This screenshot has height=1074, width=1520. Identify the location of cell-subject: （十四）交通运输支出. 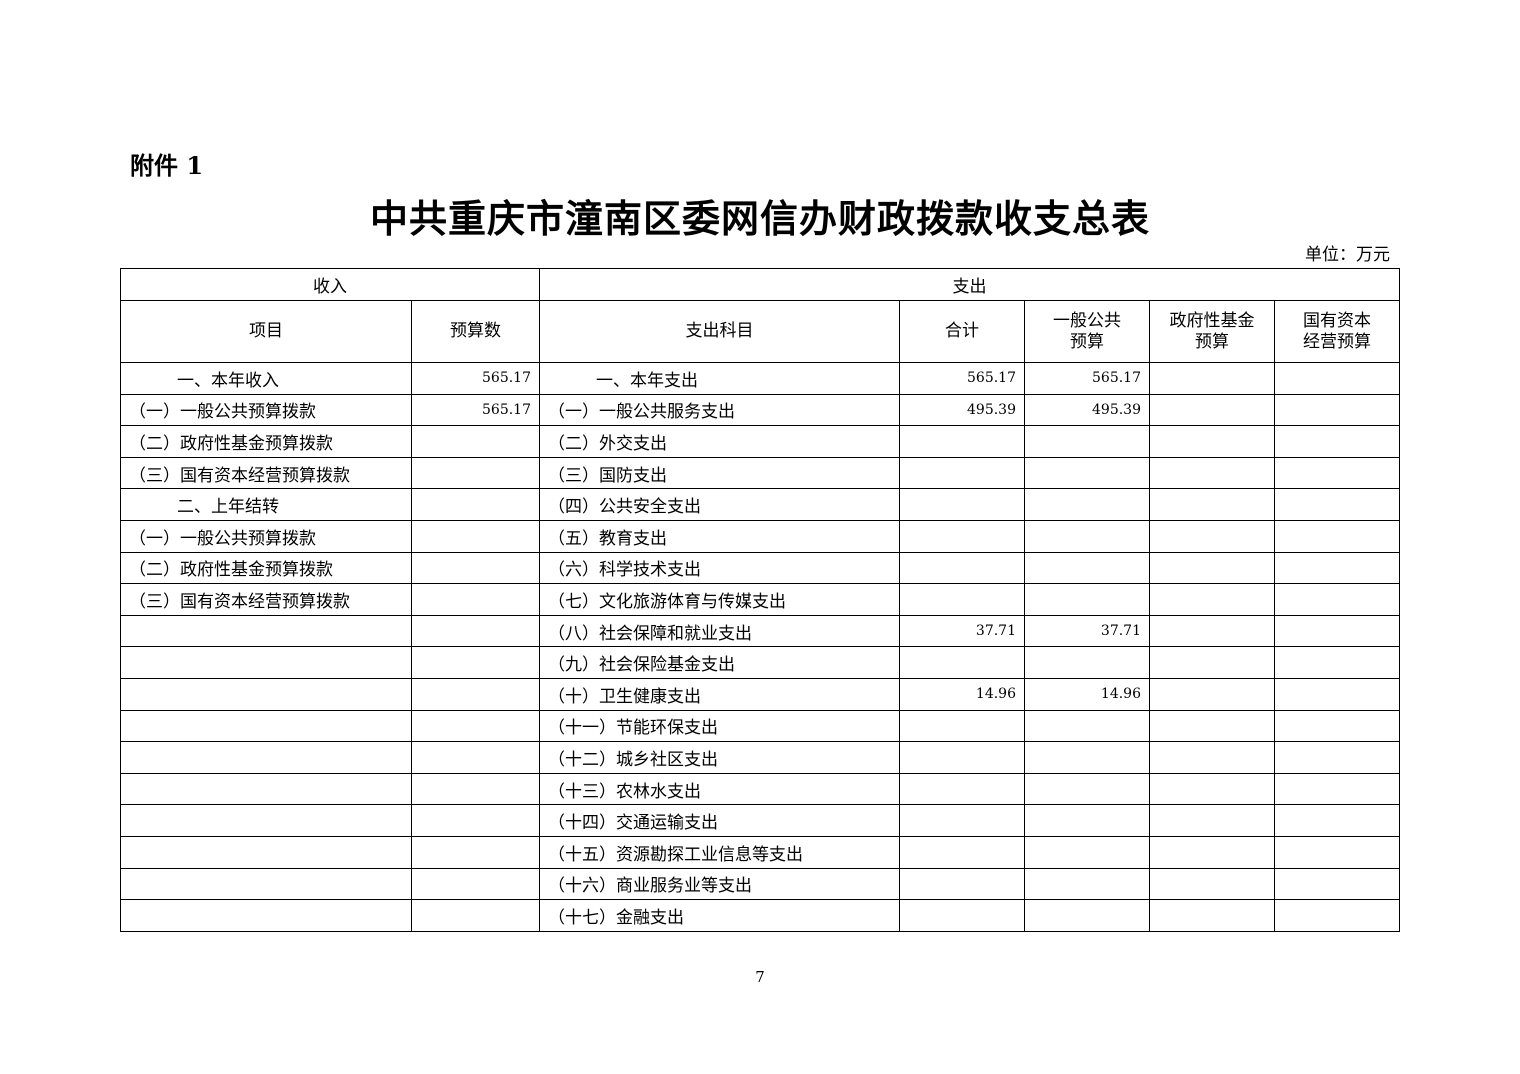
(719, 820).